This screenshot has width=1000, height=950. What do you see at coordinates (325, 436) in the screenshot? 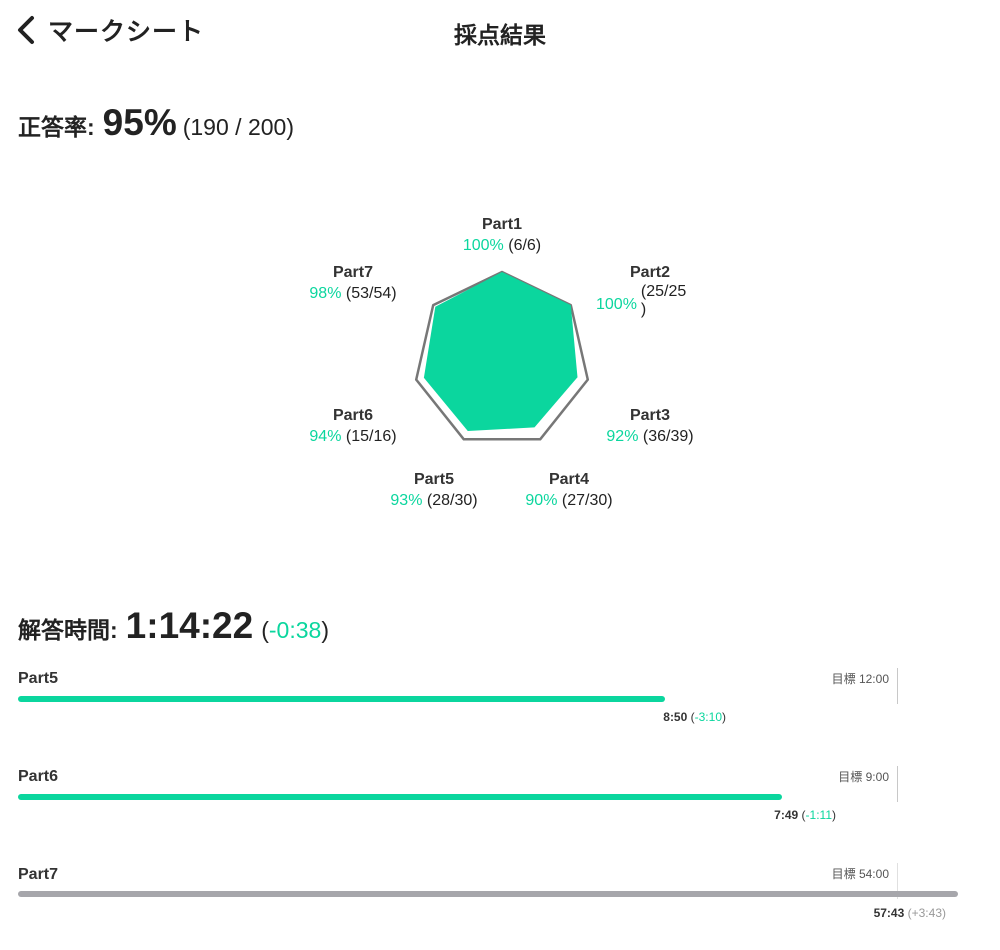
I see `radar-part-percent: 94%` at bounding box center [325, 436].